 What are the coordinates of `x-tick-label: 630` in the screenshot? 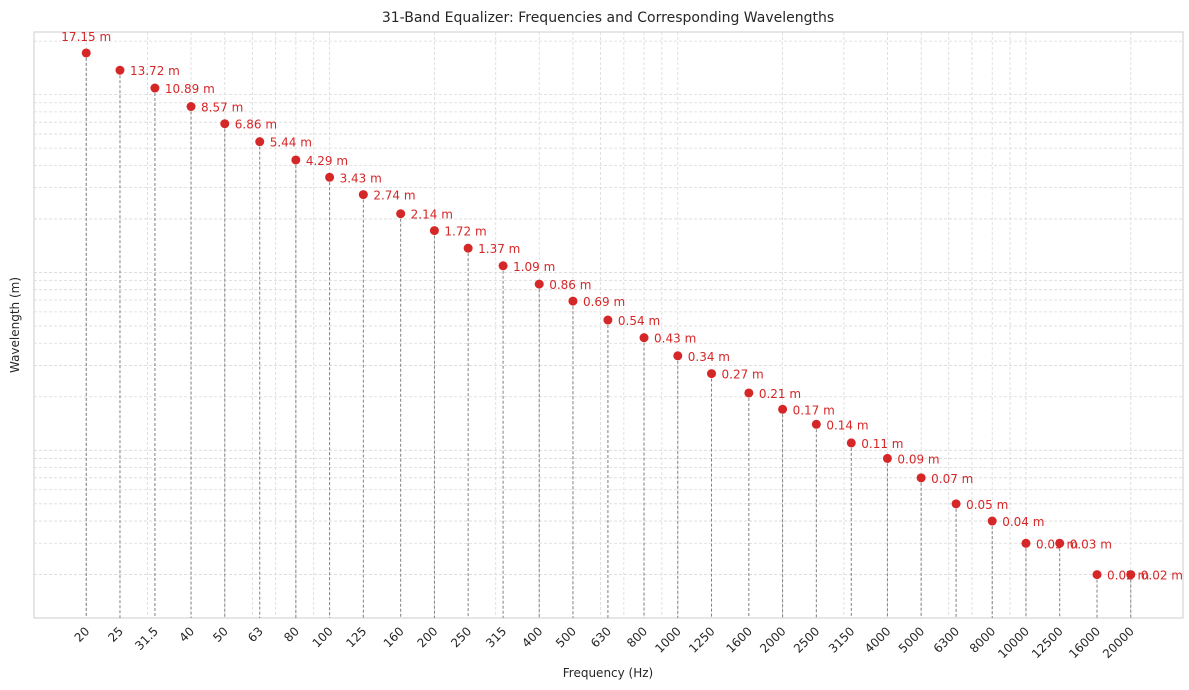 It's located at (601, 637).